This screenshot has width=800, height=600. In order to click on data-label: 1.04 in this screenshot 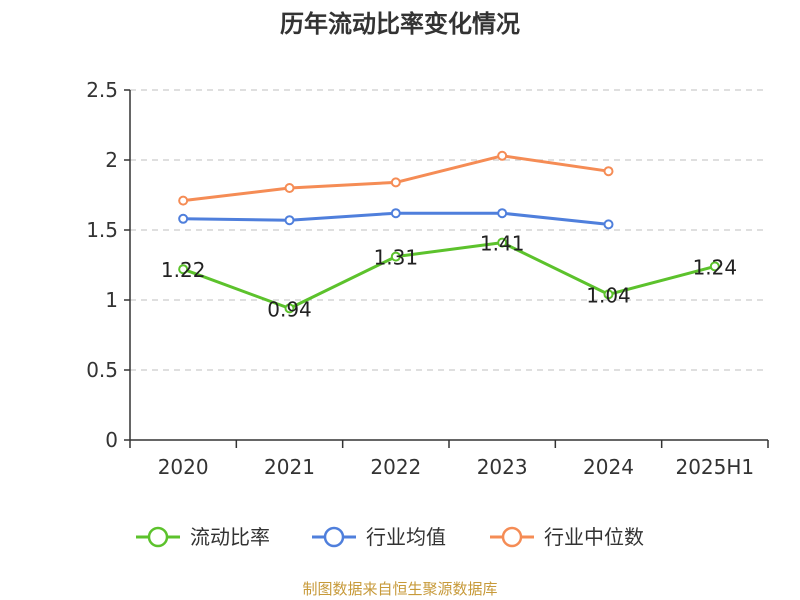, I will do `click(608, 295)`.